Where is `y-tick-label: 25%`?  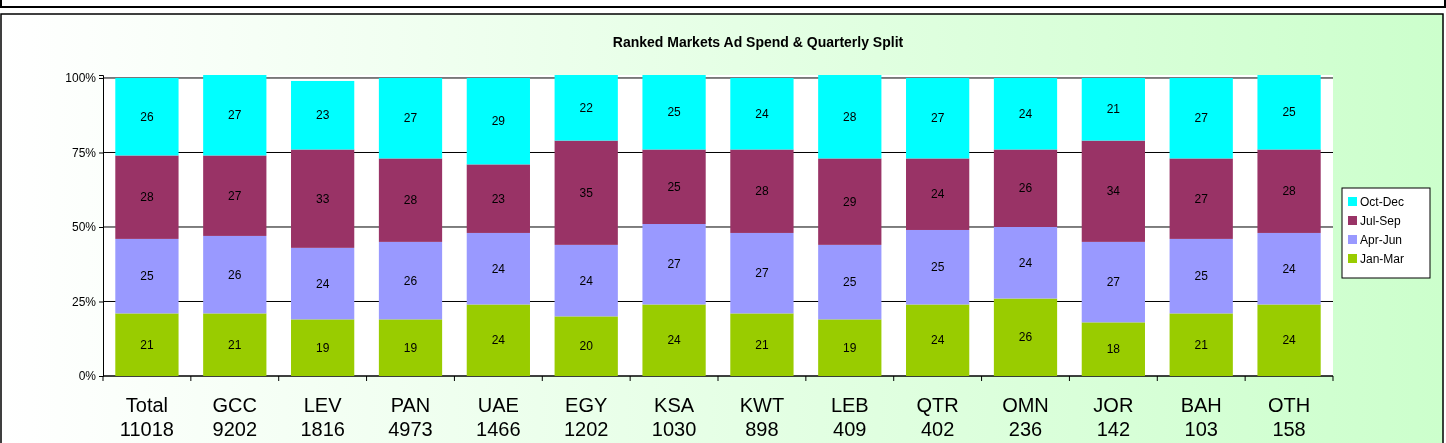
y-tick-label: 25% is located at coordinates (84, 301).